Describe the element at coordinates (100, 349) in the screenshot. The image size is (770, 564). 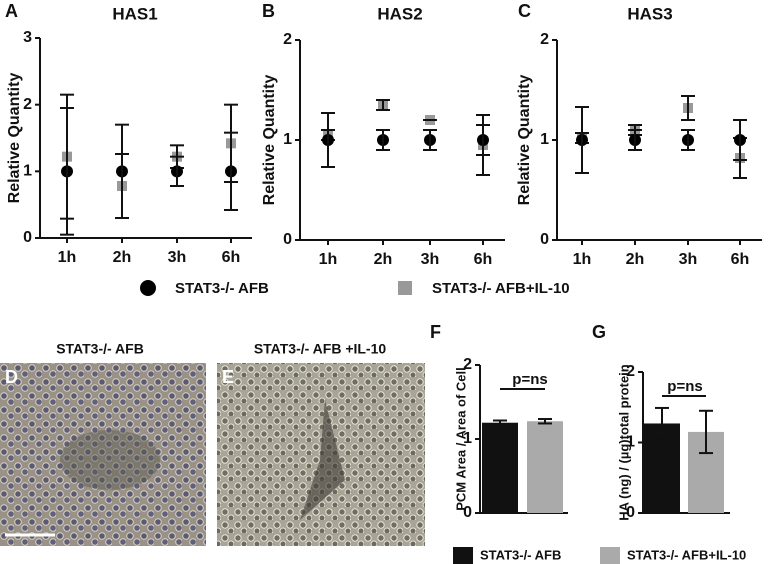
I see `image-caption: STAT3-/- AFB` at that location.